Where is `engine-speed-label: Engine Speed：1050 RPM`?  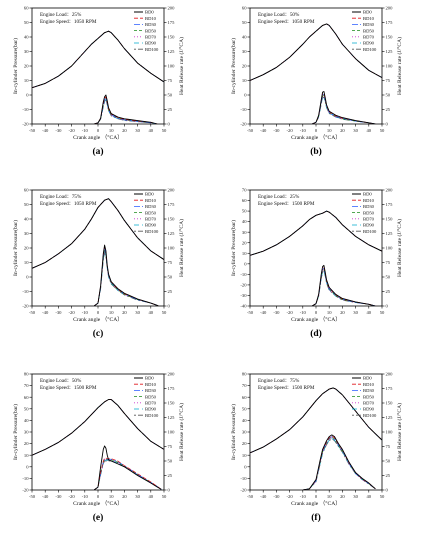
engine-speed-label: Engine Speed：1050 RPM is located at coordinates (286, 22).